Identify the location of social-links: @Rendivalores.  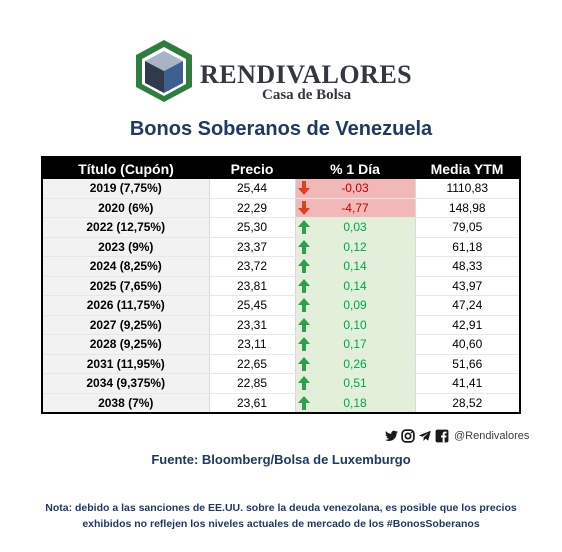
(456, 436).